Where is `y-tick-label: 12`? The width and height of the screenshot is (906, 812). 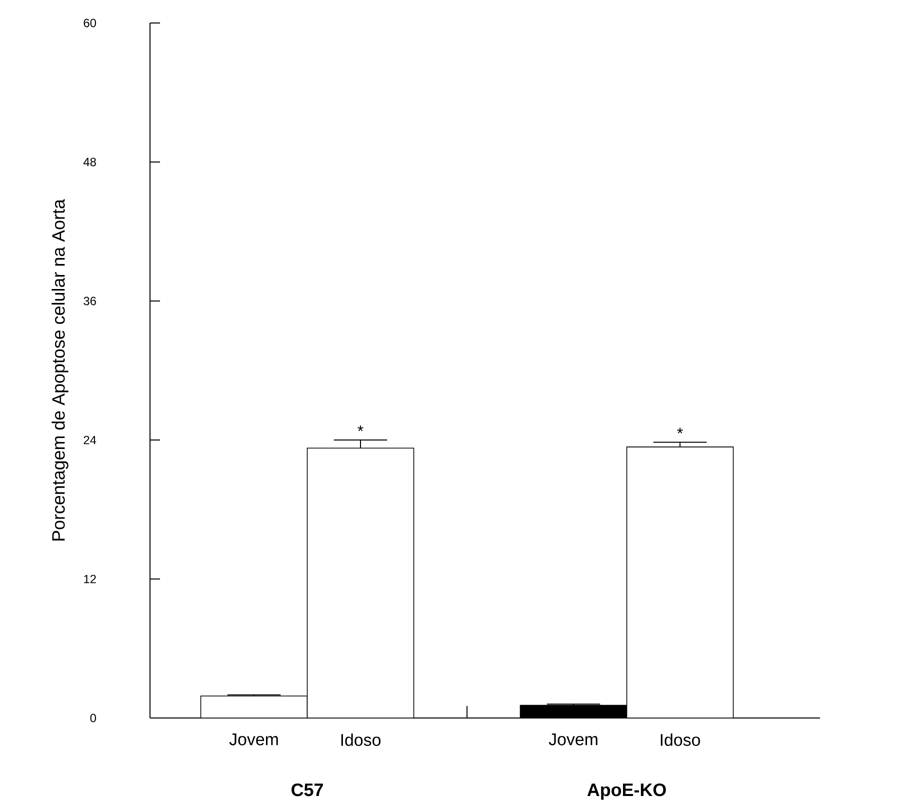
y-tick-label: 12 is located at coordinates (90, 579).